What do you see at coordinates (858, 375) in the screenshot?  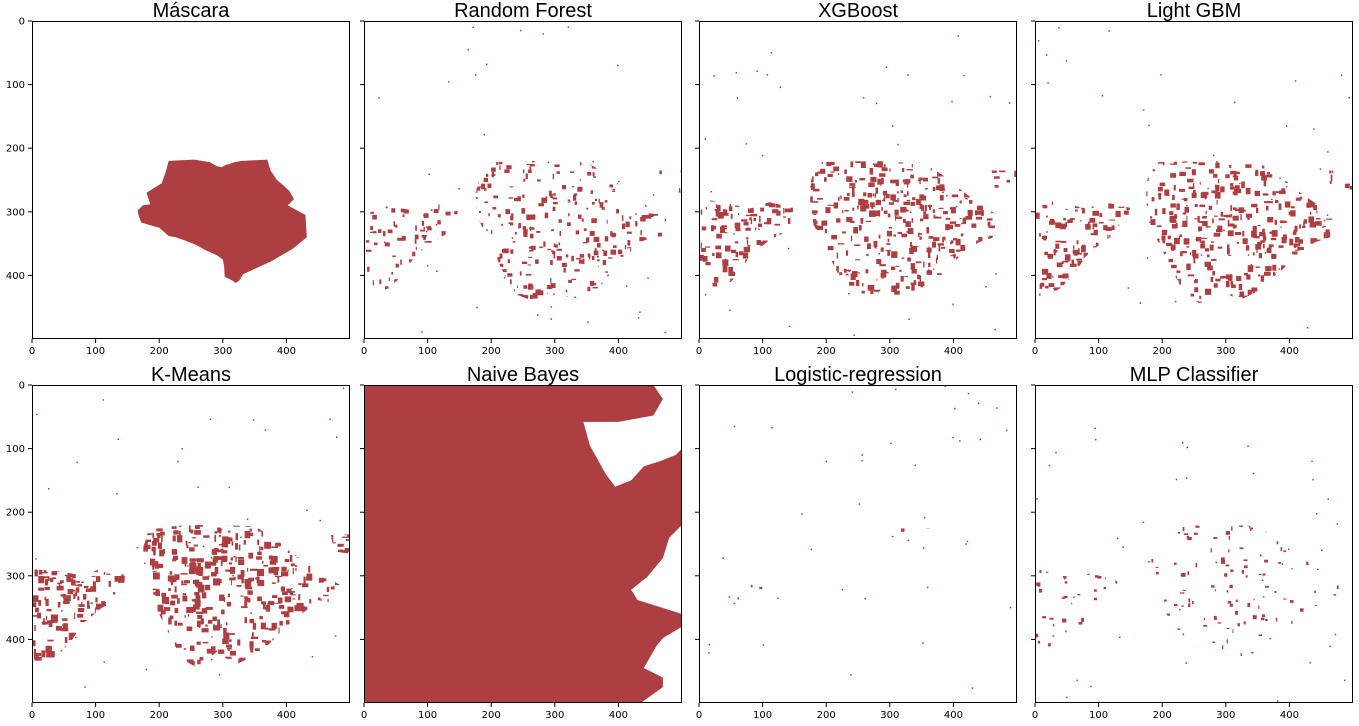 I see `panel-title: Logistic-regression` at bounding box center [858, 375].